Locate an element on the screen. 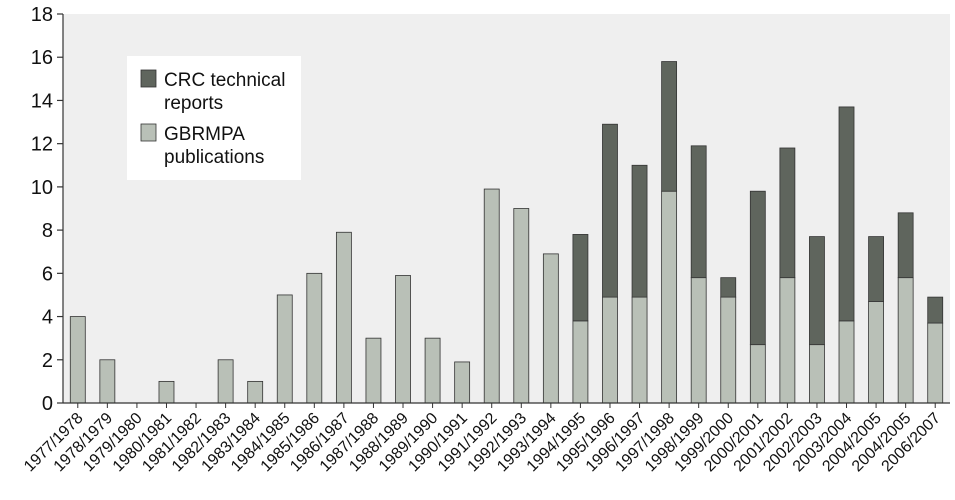 This screenshot has height=500, width=955. y-tick-label: 18 is located at coordinates (42, 15).